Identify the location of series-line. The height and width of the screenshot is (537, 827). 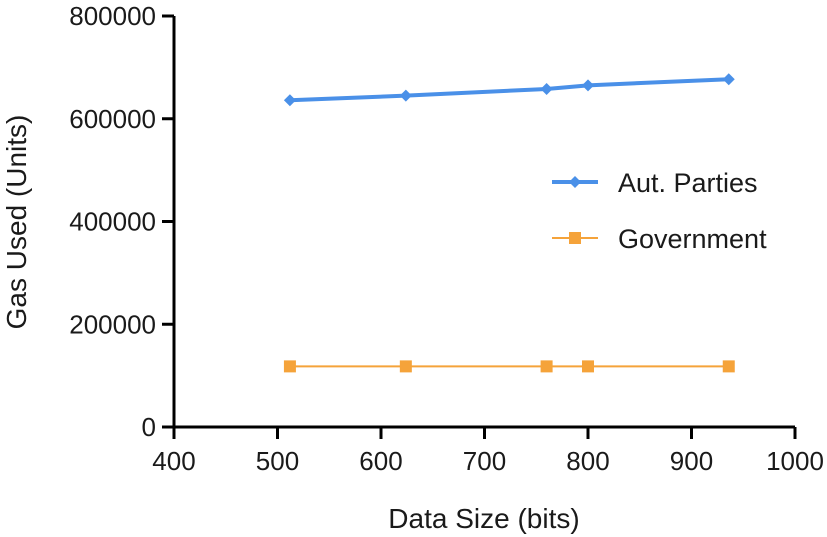
(509, 90).